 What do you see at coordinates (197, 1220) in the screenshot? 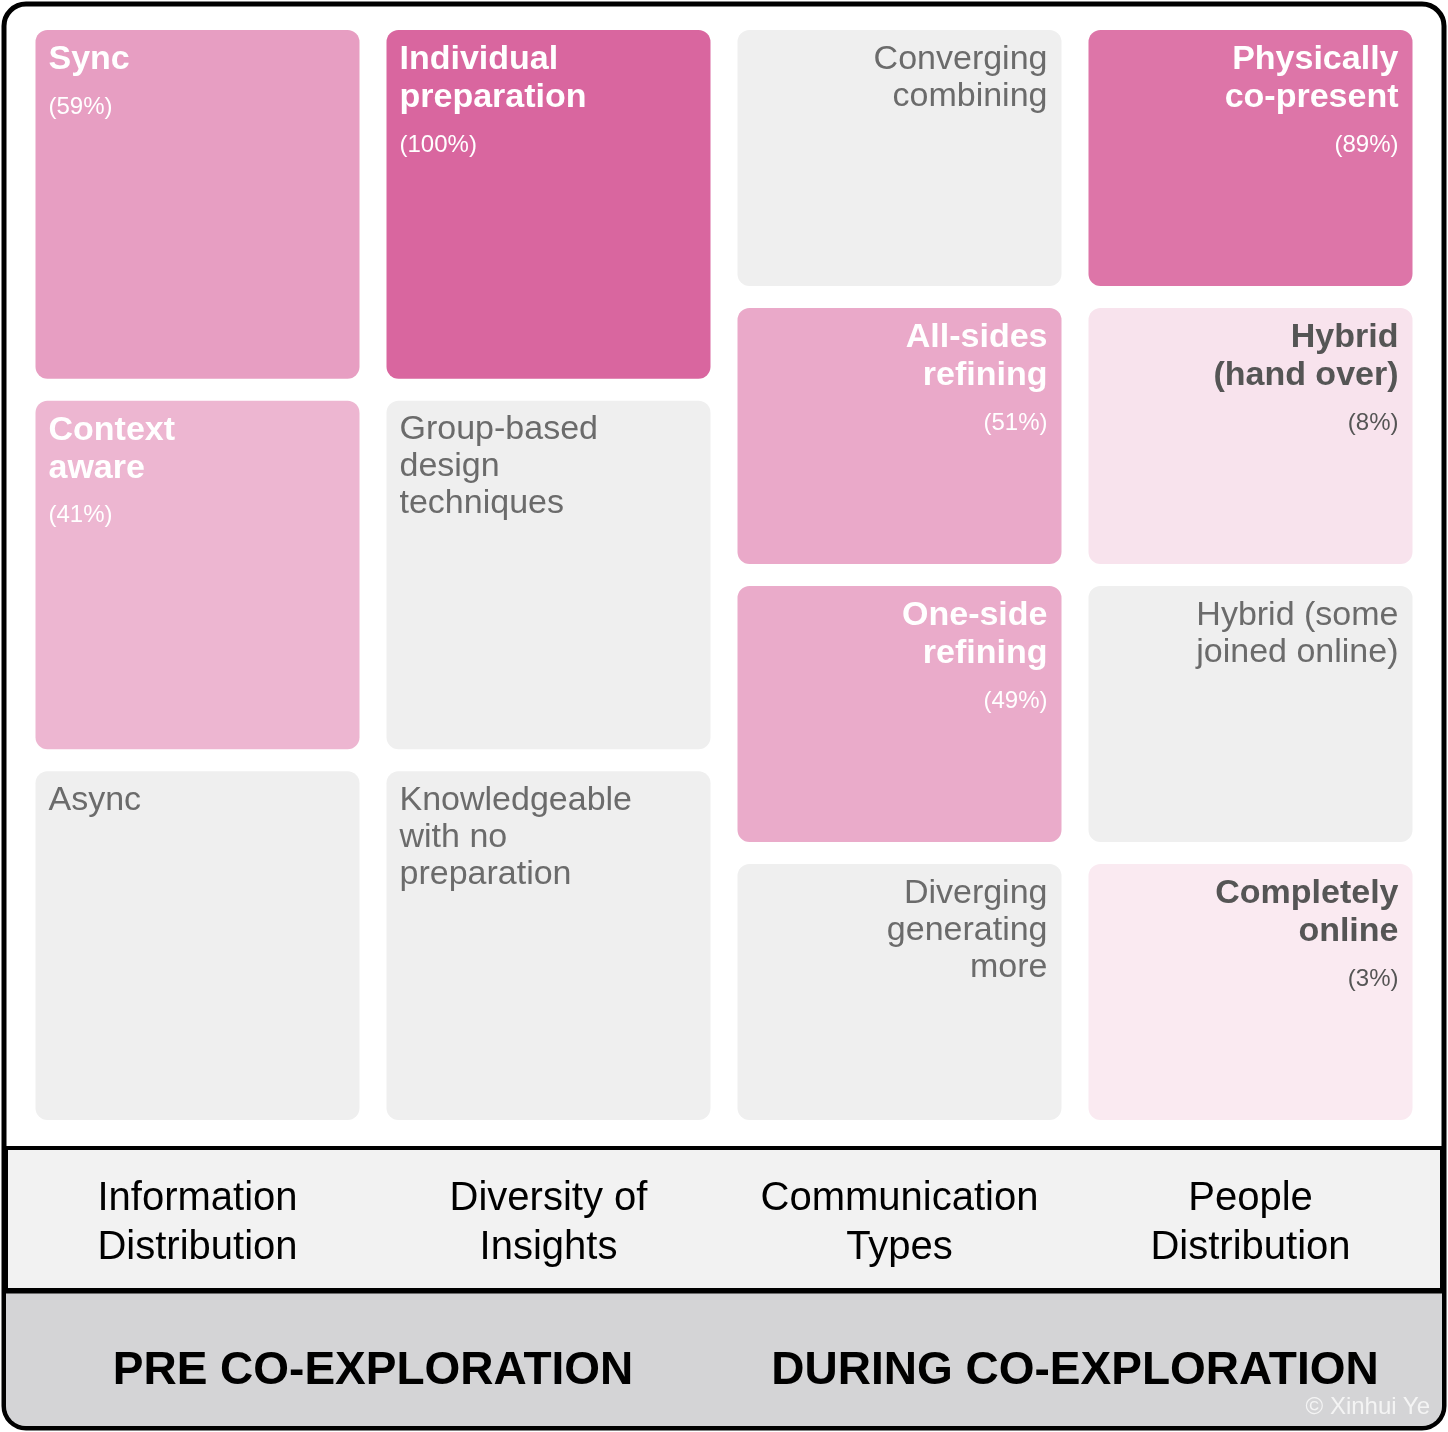
I see `text: Information Distribution` at bounding box center [197, 1220].